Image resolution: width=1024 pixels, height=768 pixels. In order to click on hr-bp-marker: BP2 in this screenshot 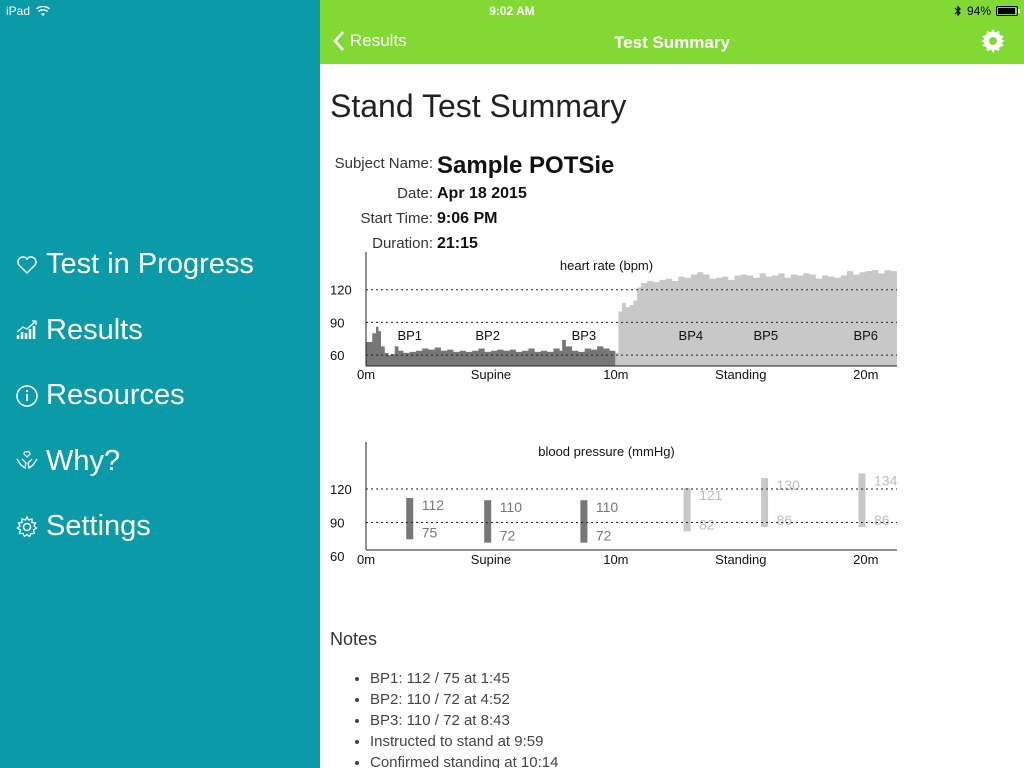, I will do `click(487, 335)`.